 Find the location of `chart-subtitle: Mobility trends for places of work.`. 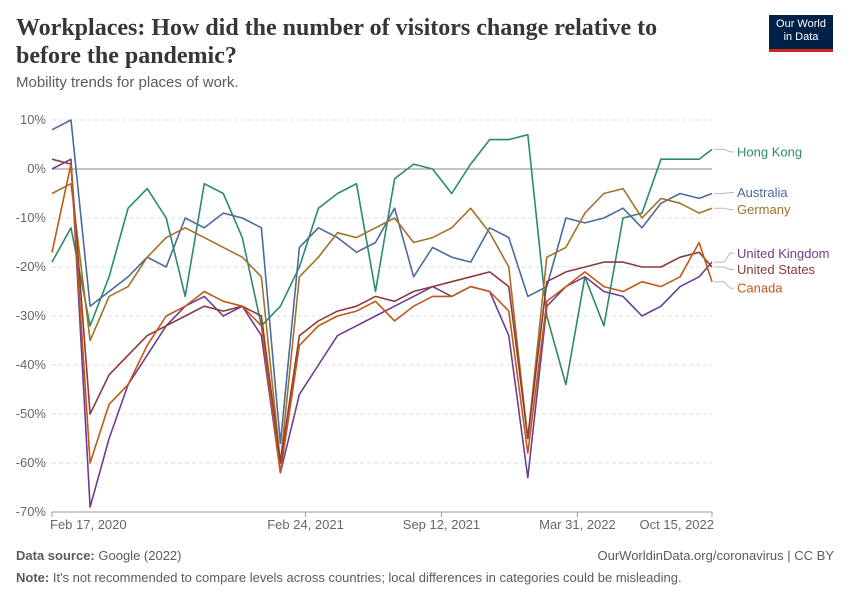

chart-subtitle: Mobility trends for places of work. is located at coordinates (127, 82).